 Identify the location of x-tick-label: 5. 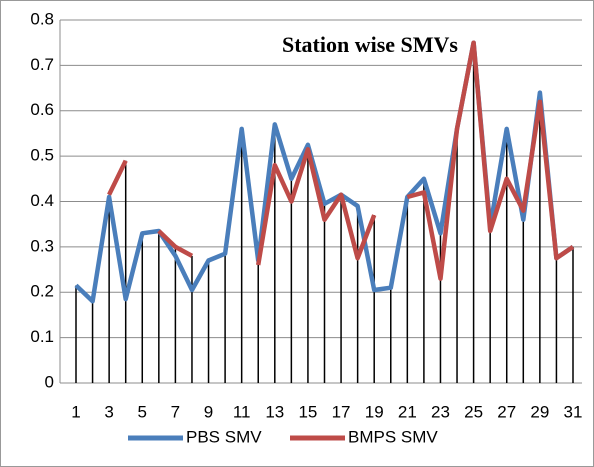
(142, 411).